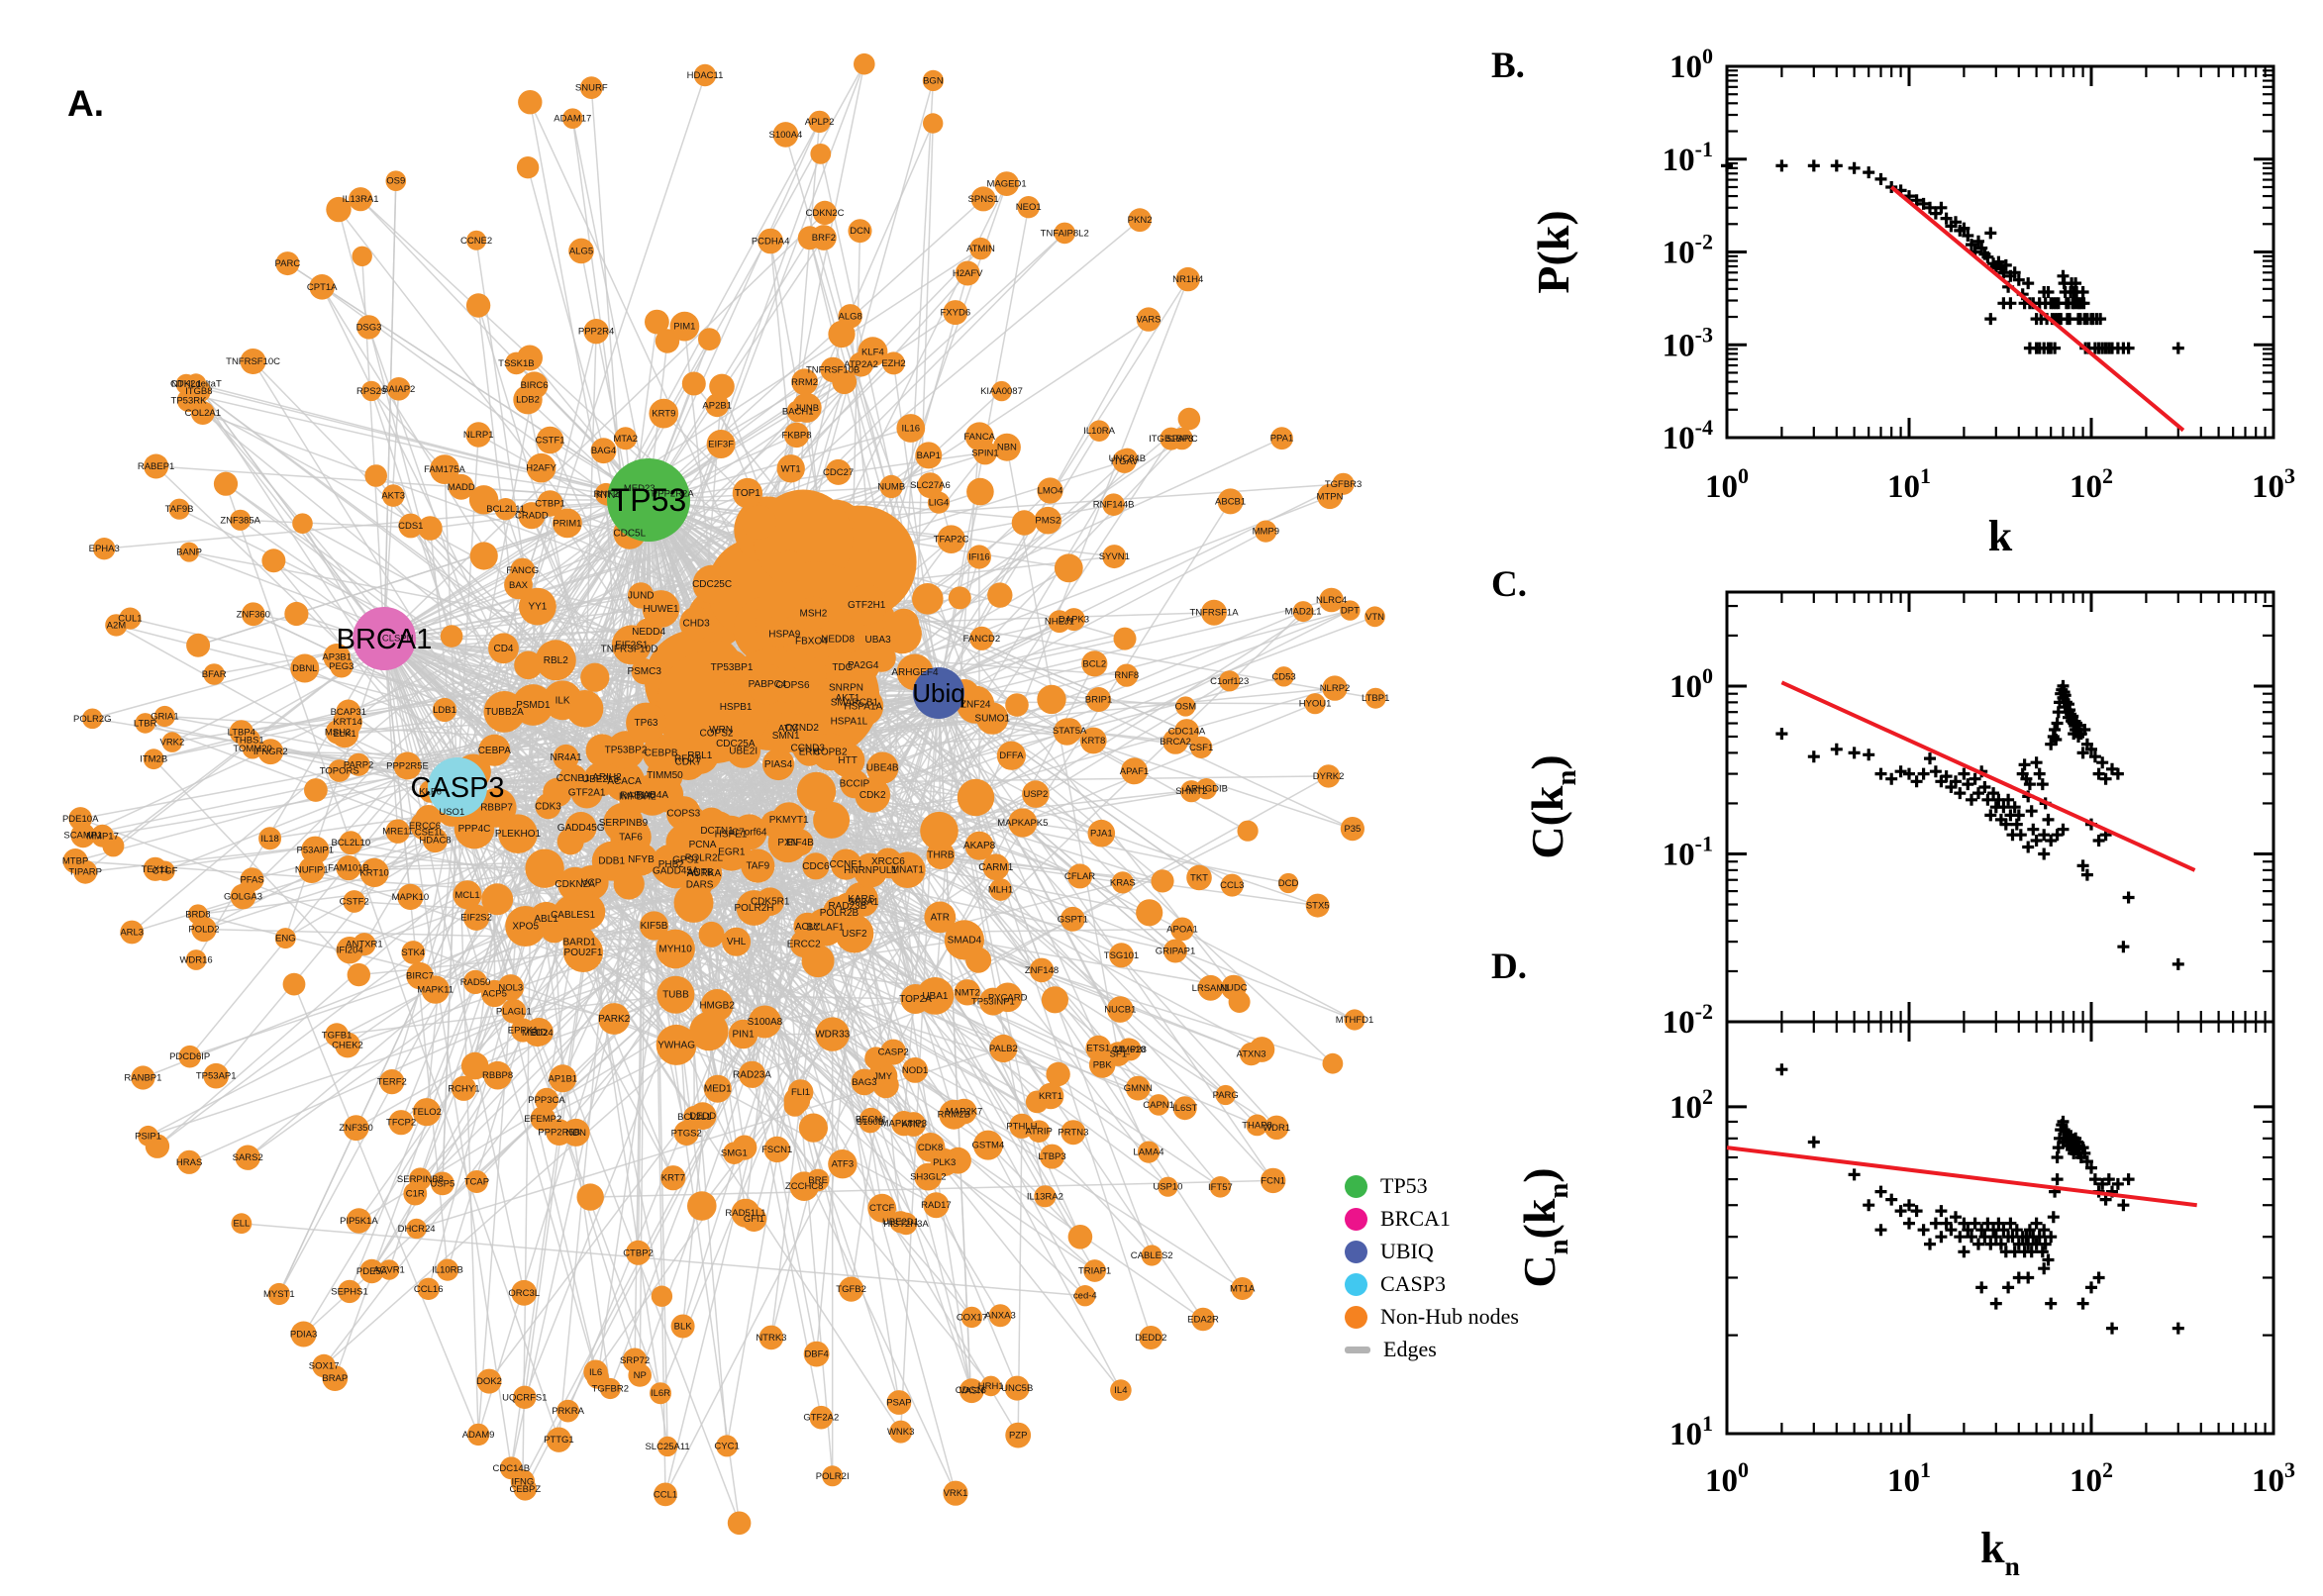 The height and width of the screenshot is (1596, 2323). I want to click on node-label: SH3GL2, so click(928, 1177).